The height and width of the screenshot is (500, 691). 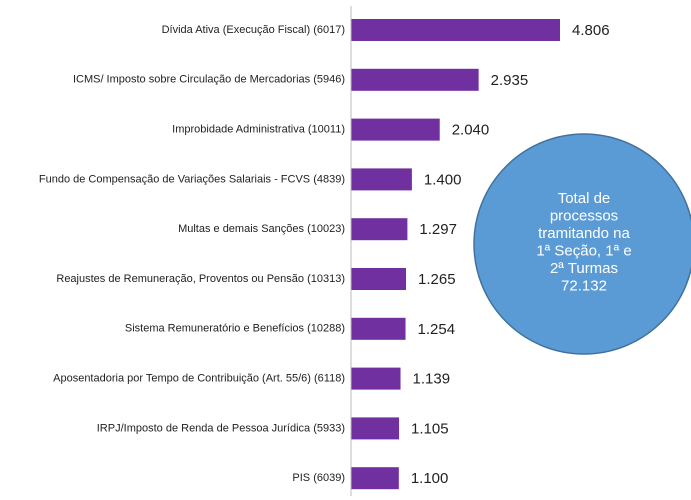 I want to click on category-label: PIS (6039), so click(x=318, y=478).